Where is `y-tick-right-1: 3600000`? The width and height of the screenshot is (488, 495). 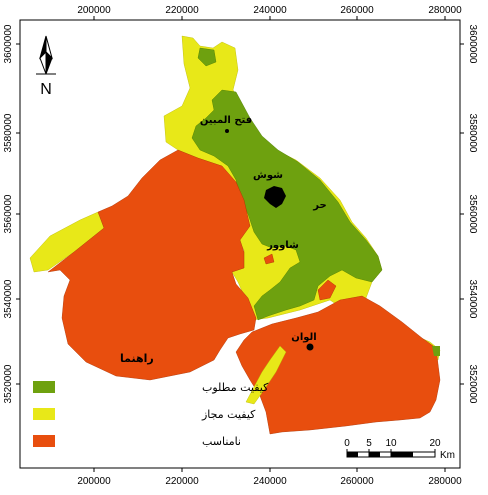
y-tick-right-1: 3600000 is located at coordinates (472, 44).